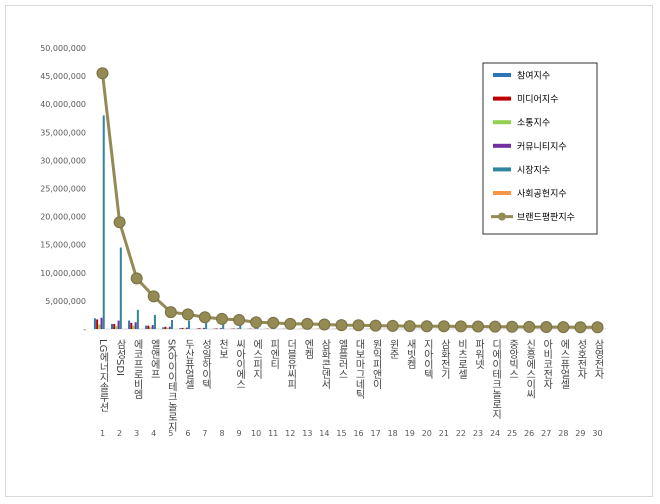  I want to click on x-category-label: 에코프로비엠, so click(137, 369).